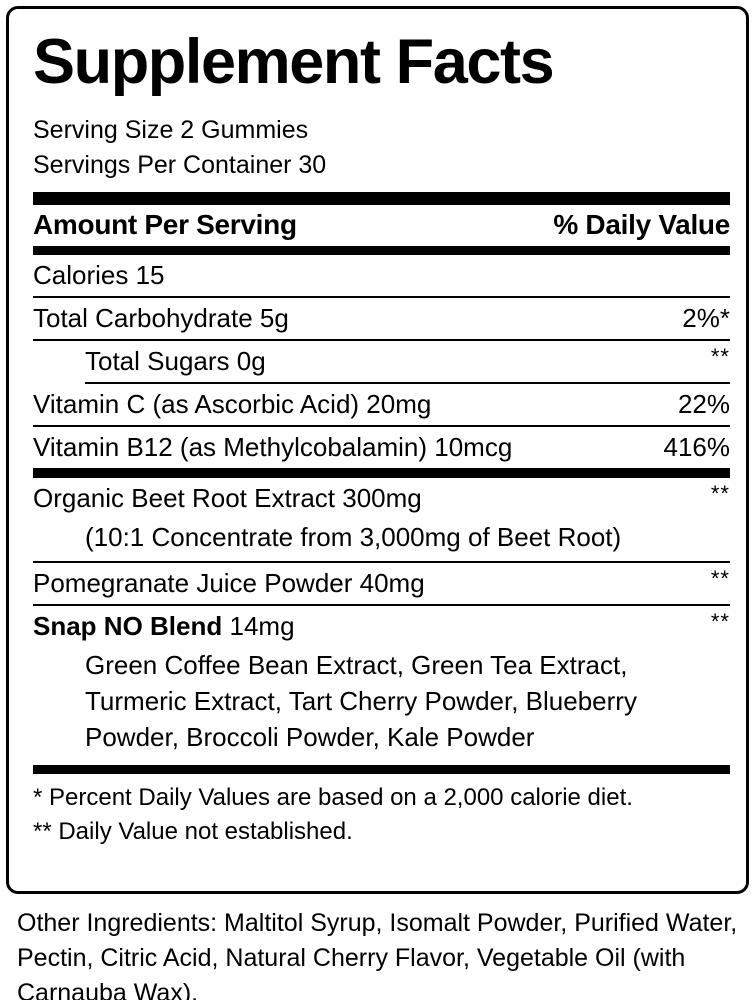 This screenshot has width=755, height=1000. Describe the element at coordinates (720, 356) in the screenshot. I see `row-dv-total-sugars: **` at that location.